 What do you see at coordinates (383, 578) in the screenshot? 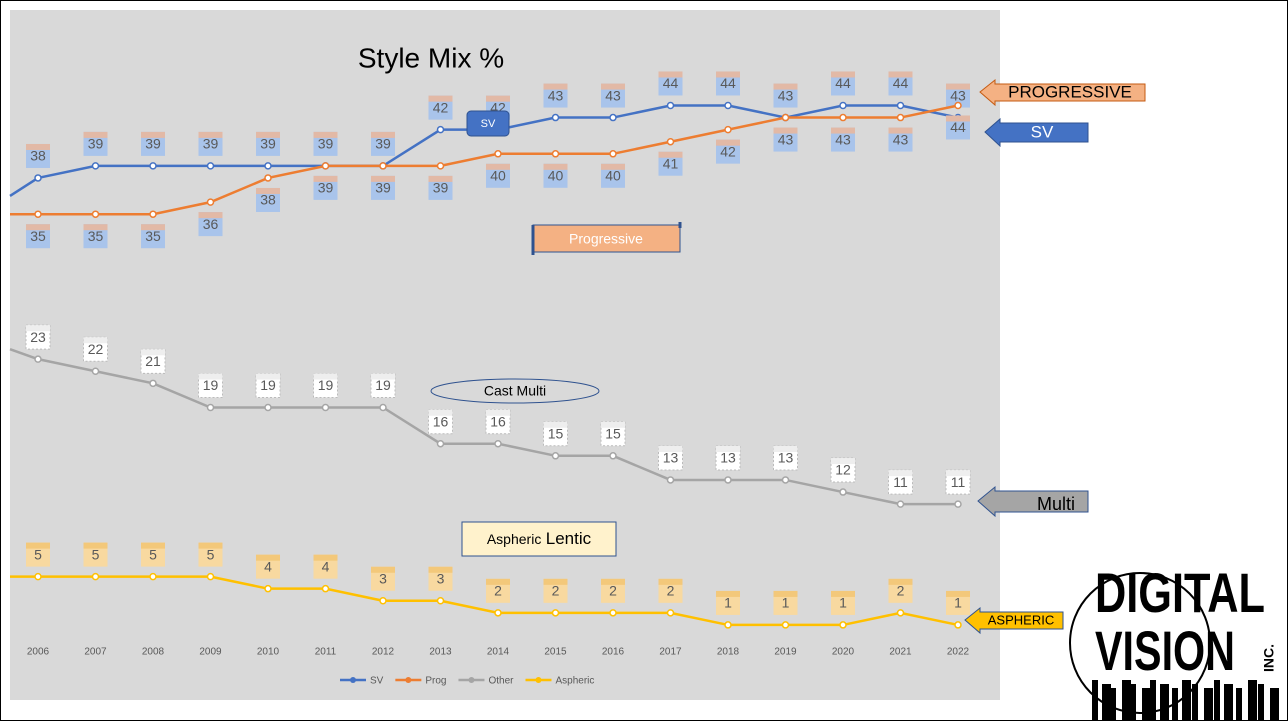
I see `data-label: 3` at bounding box center [383, 578].